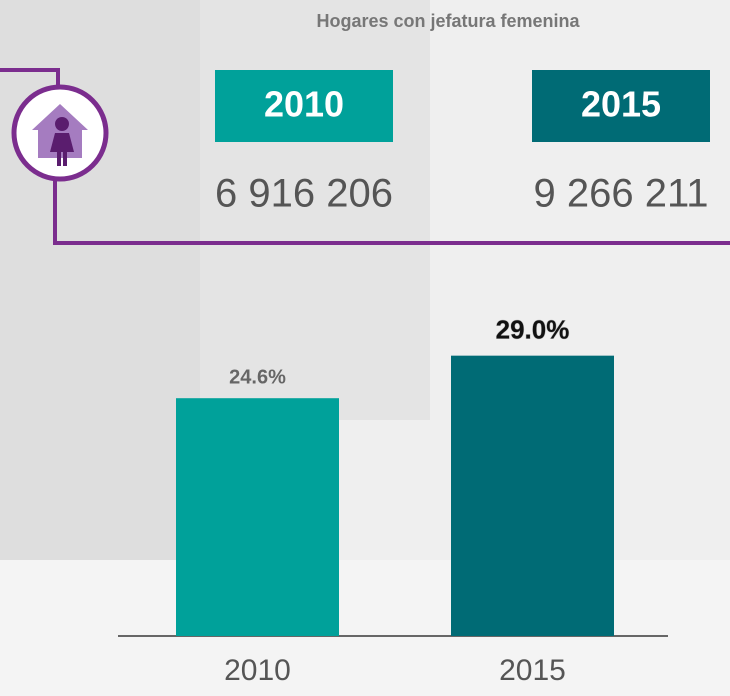 The height and width of the screenshot is (696, 730). I want to click on year-label: 2010, so click(304, 104).